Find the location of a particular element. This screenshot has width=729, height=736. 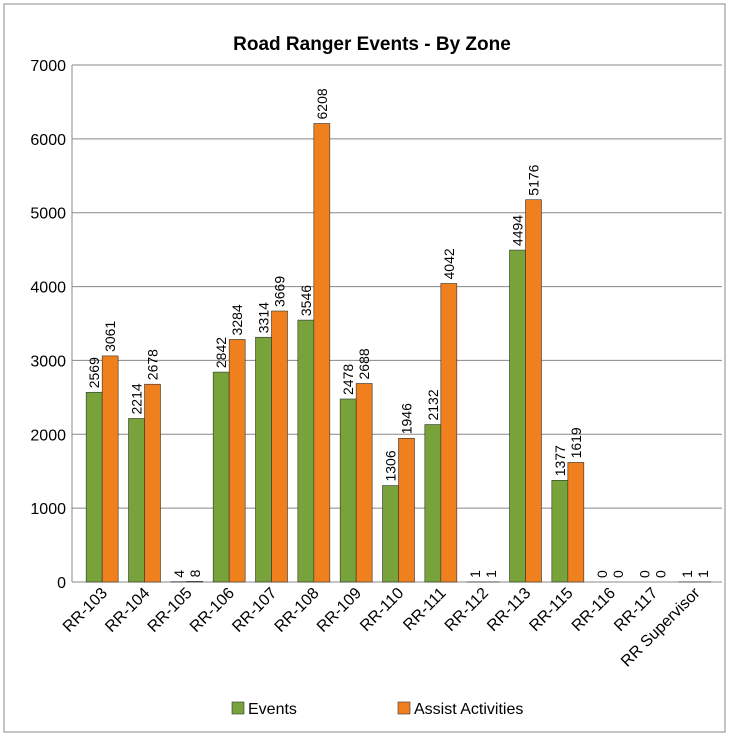

y-tick-label: 7000 is located at coordinates (48, 66).